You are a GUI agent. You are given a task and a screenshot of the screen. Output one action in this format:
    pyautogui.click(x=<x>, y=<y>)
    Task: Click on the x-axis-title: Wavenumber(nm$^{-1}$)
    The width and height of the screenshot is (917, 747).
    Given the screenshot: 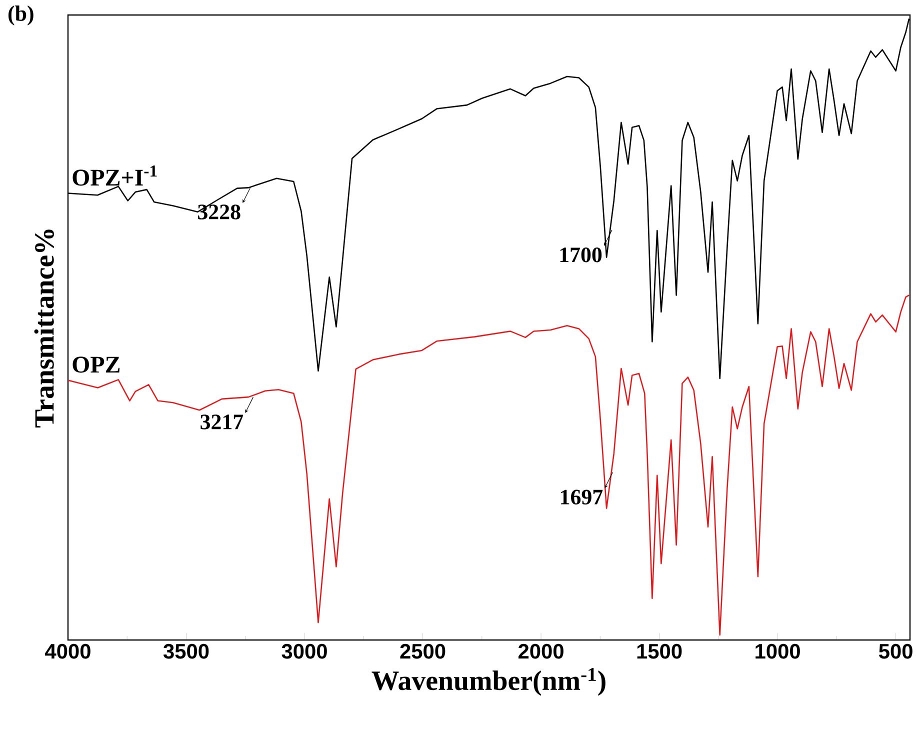 What is the action you would take?
    pyautogui.click(x=489, y=682)
    